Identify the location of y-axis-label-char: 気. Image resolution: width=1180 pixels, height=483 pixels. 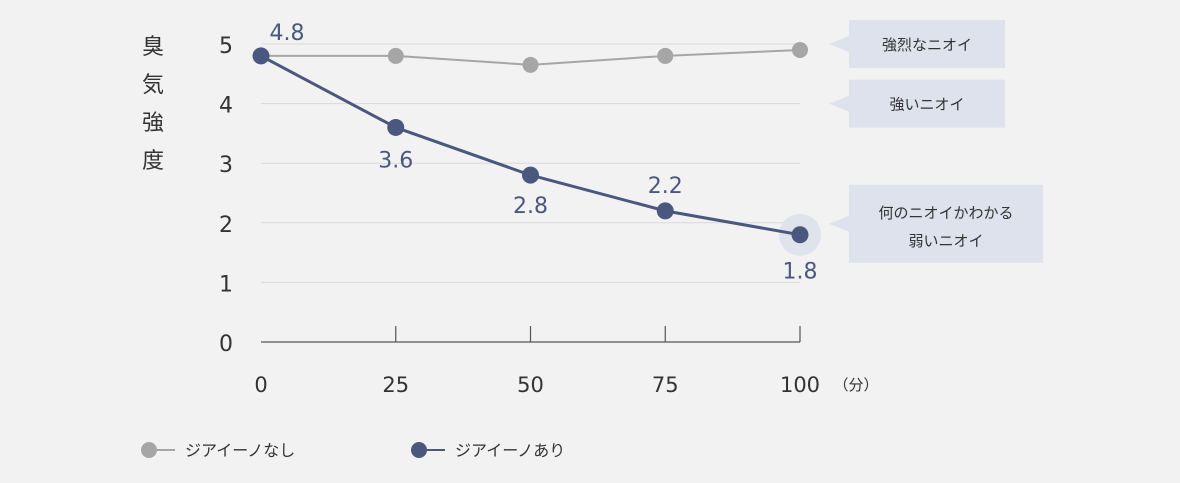
(153, 85).